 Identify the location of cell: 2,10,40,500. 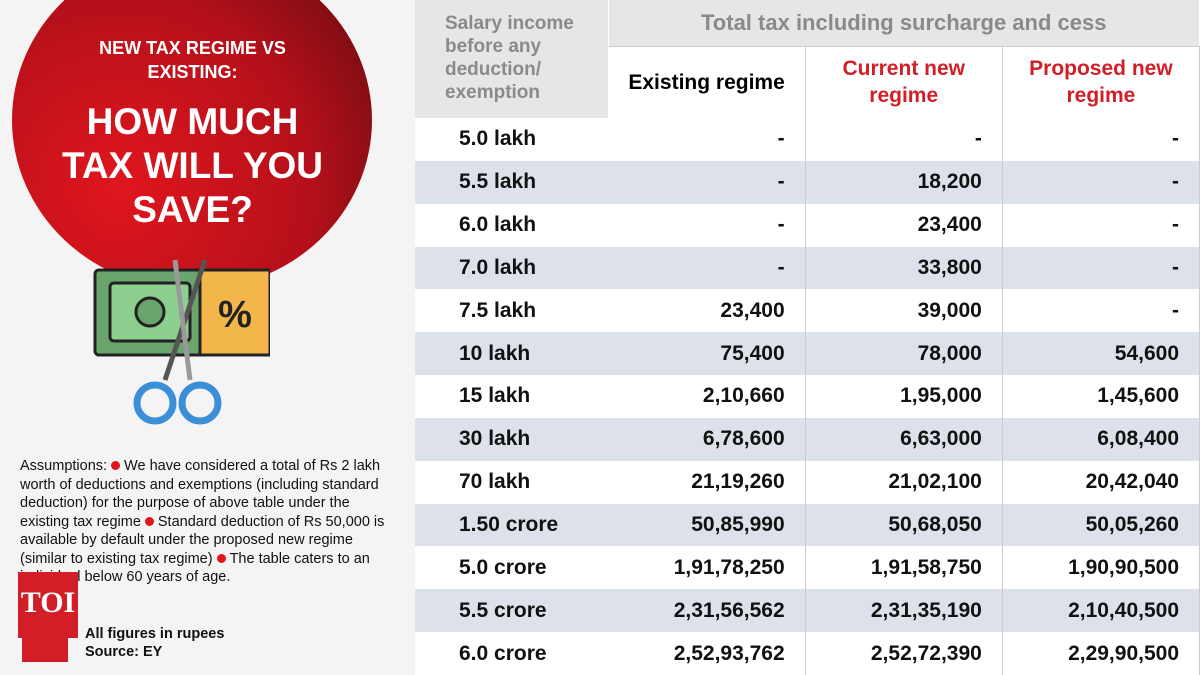
(1101, 611).